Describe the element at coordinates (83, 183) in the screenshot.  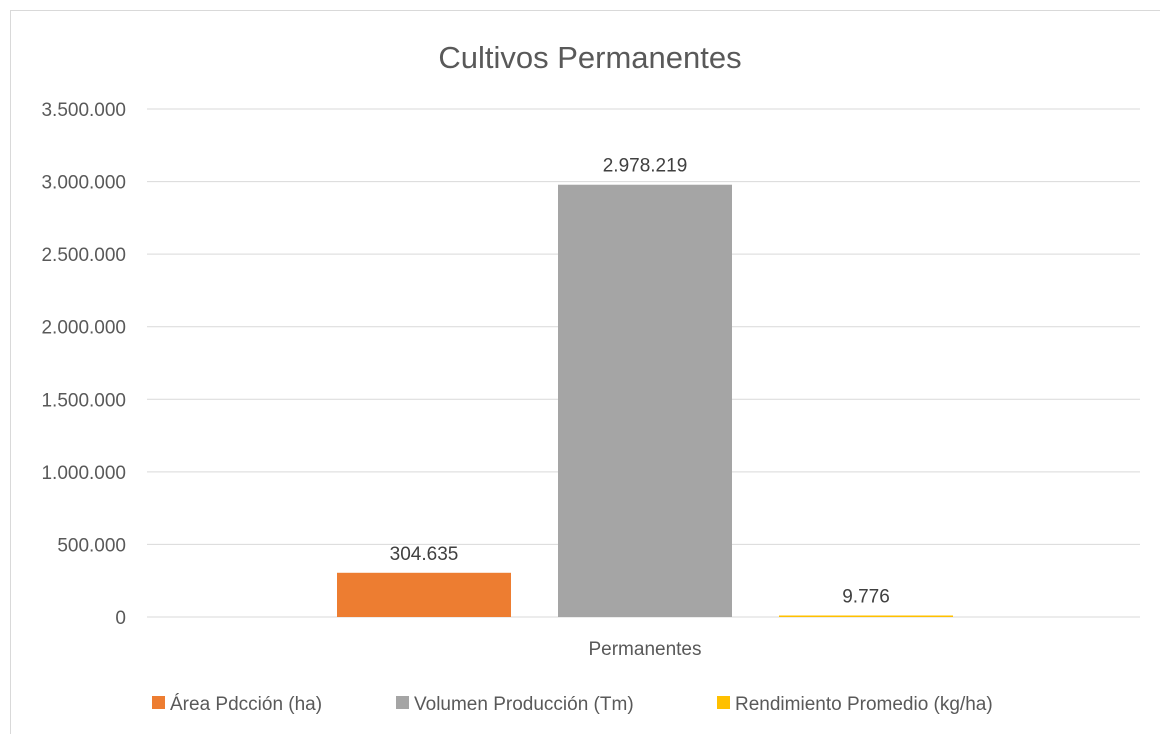
I see `y-tick-label: 3.000.000` at that location.